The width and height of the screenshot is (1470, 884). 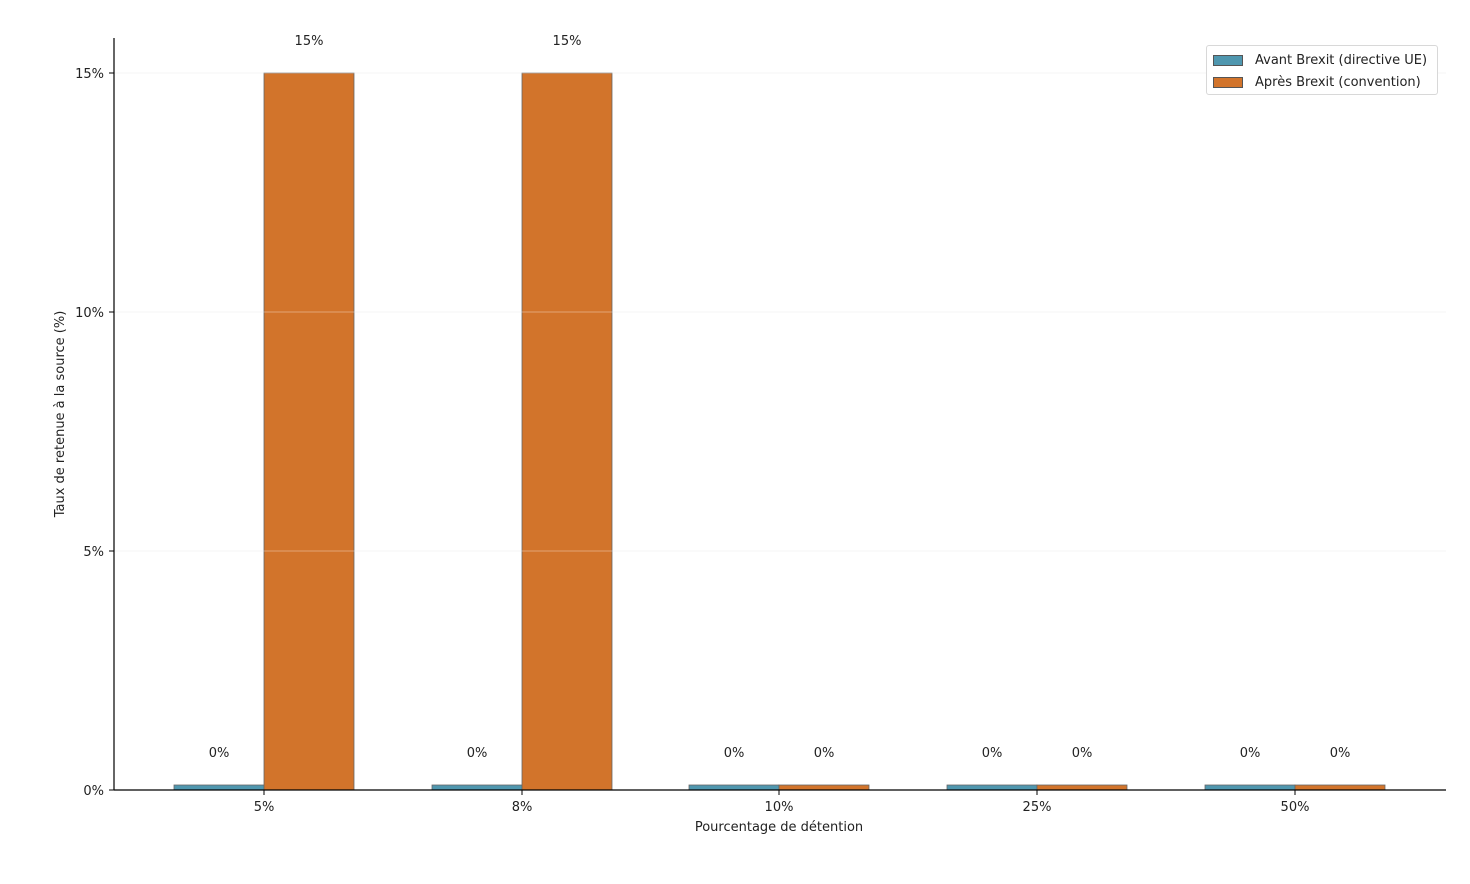 What do you see at coordinates (1341, 60) in the screenshot?
I see `legend-label: Avant Brexit (directive UE)` at bounding box center [1341, 60].